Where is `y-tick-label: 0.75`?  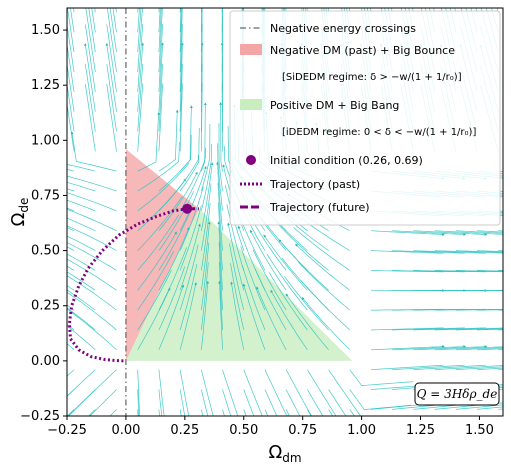 y-tick-label: 0.75 is located at coordinates (45, 195).